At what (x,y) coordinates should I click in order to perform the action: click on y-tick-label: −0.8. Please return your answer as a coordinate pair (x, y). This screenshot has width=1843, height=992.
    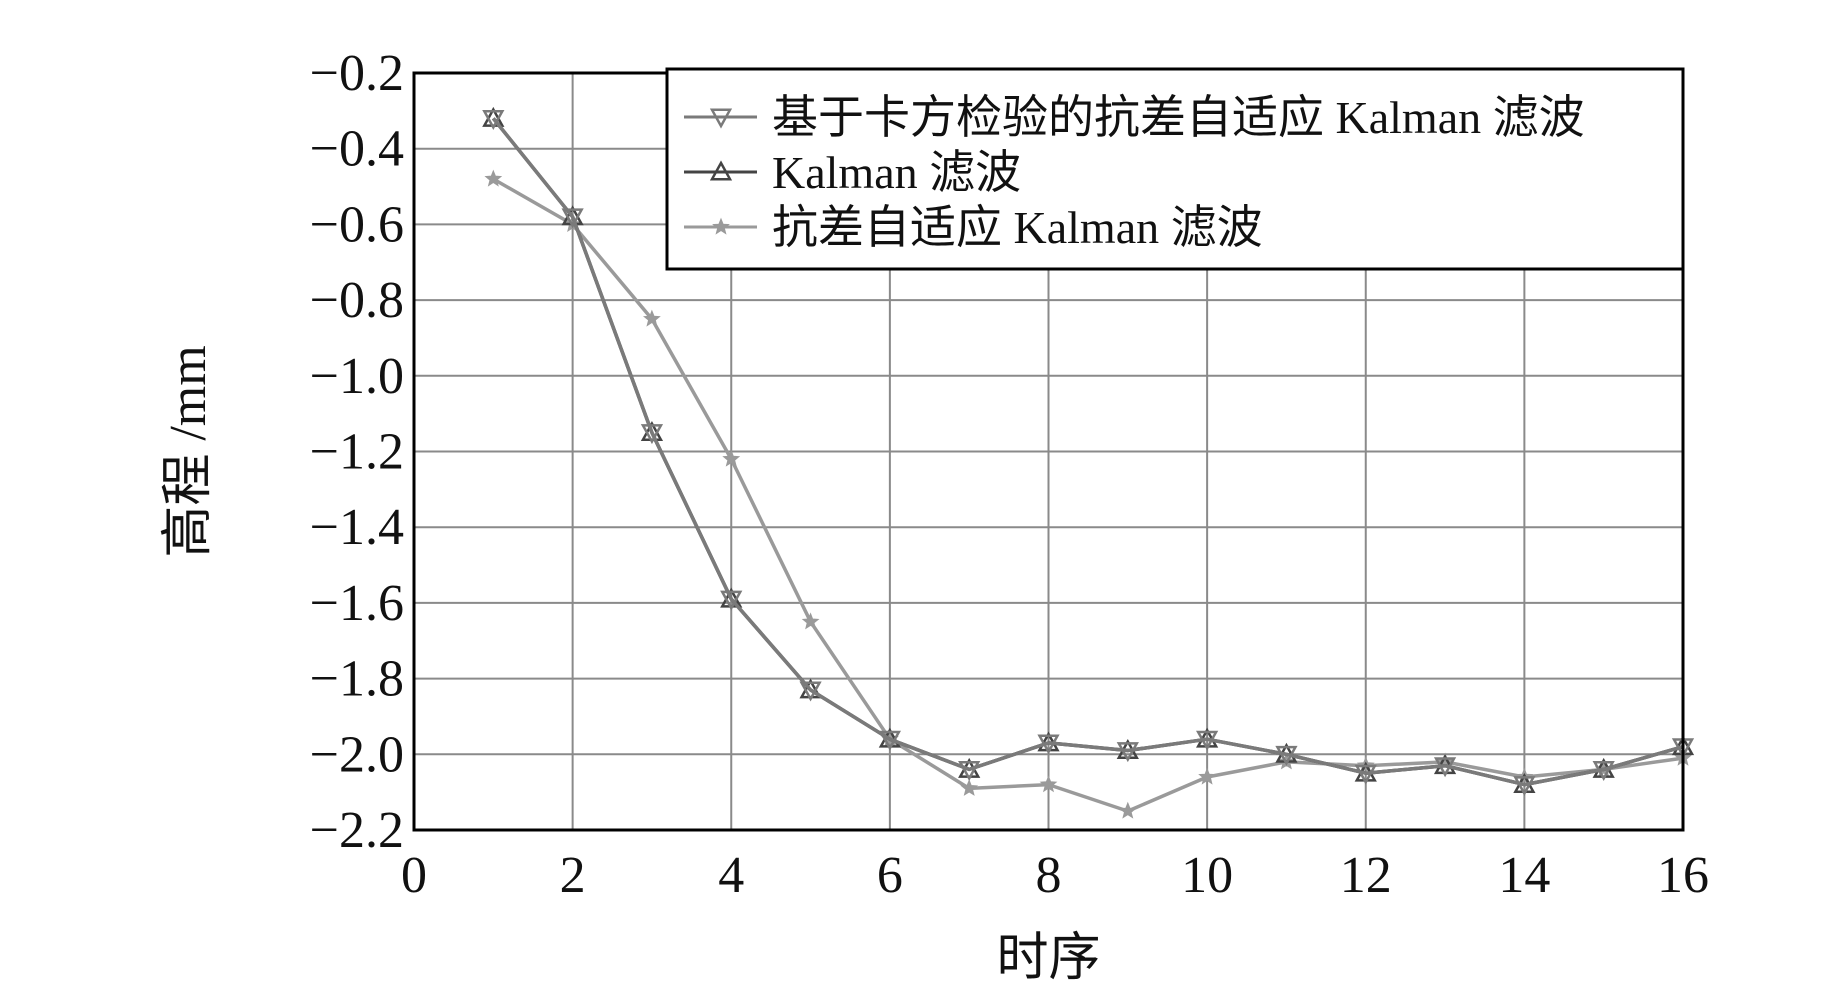
    Looking at the image, I should click on (357, 300).